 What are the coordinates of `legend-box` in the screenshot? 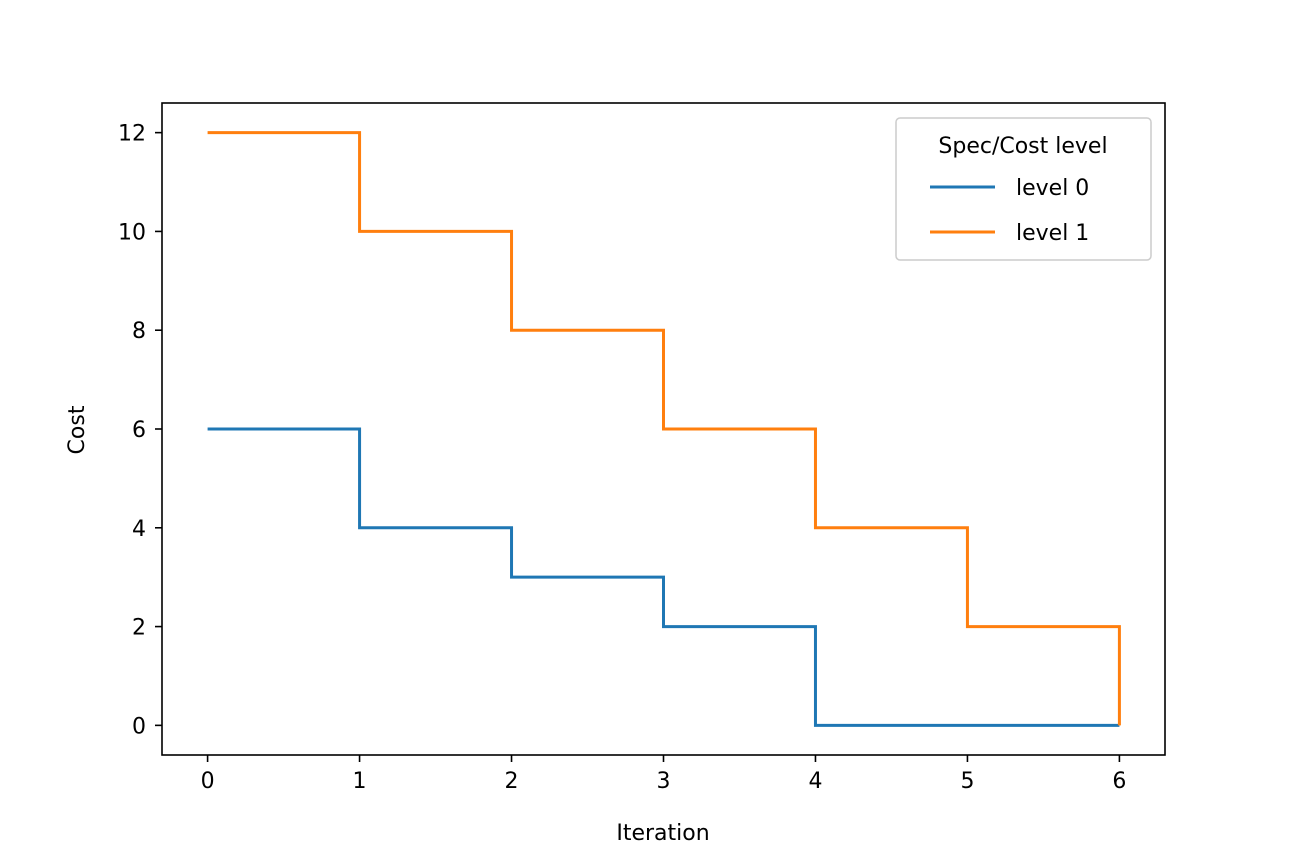 It's located at (1023, 189).